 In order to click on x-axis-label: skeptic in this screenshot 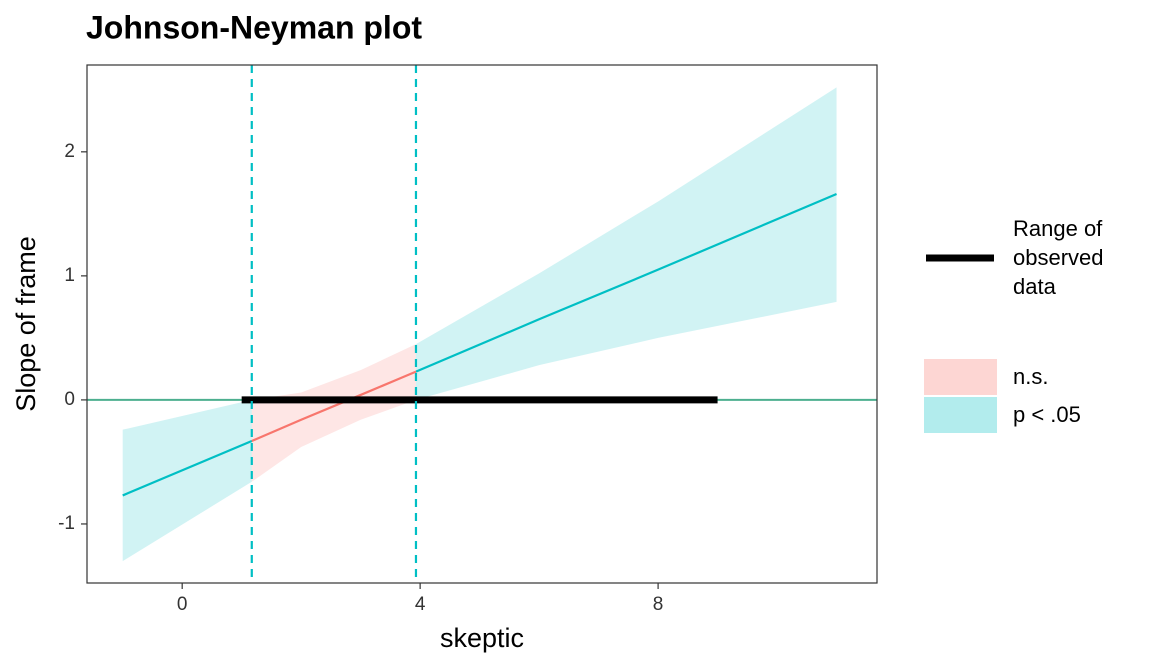, I will do `click(482, 638)`.